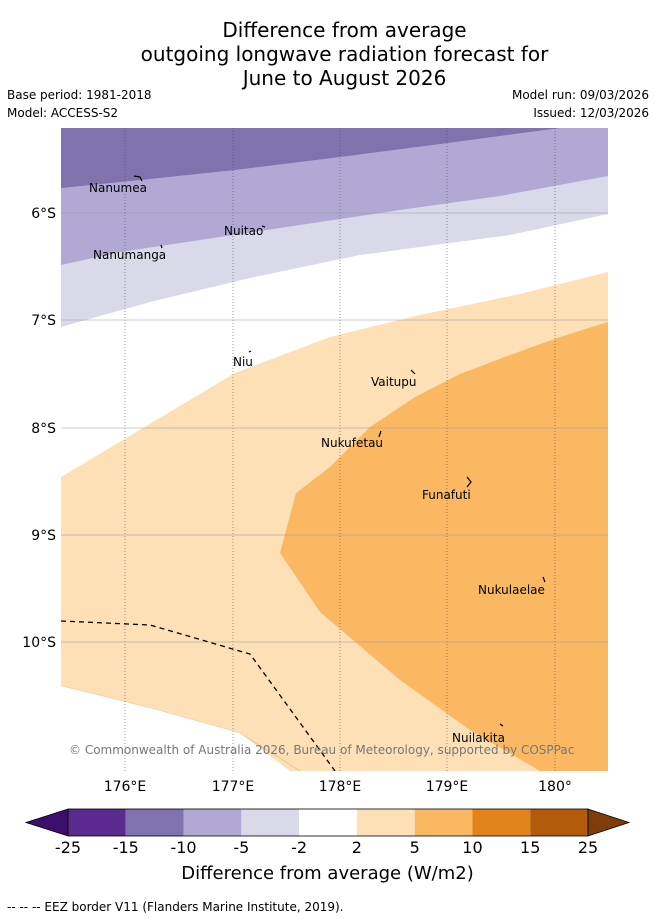  What do you see at coordinates (394, 382) in the screenshot?
I see `place-label-vaitupu: Vaitupu` at bounding box center [394, 382].